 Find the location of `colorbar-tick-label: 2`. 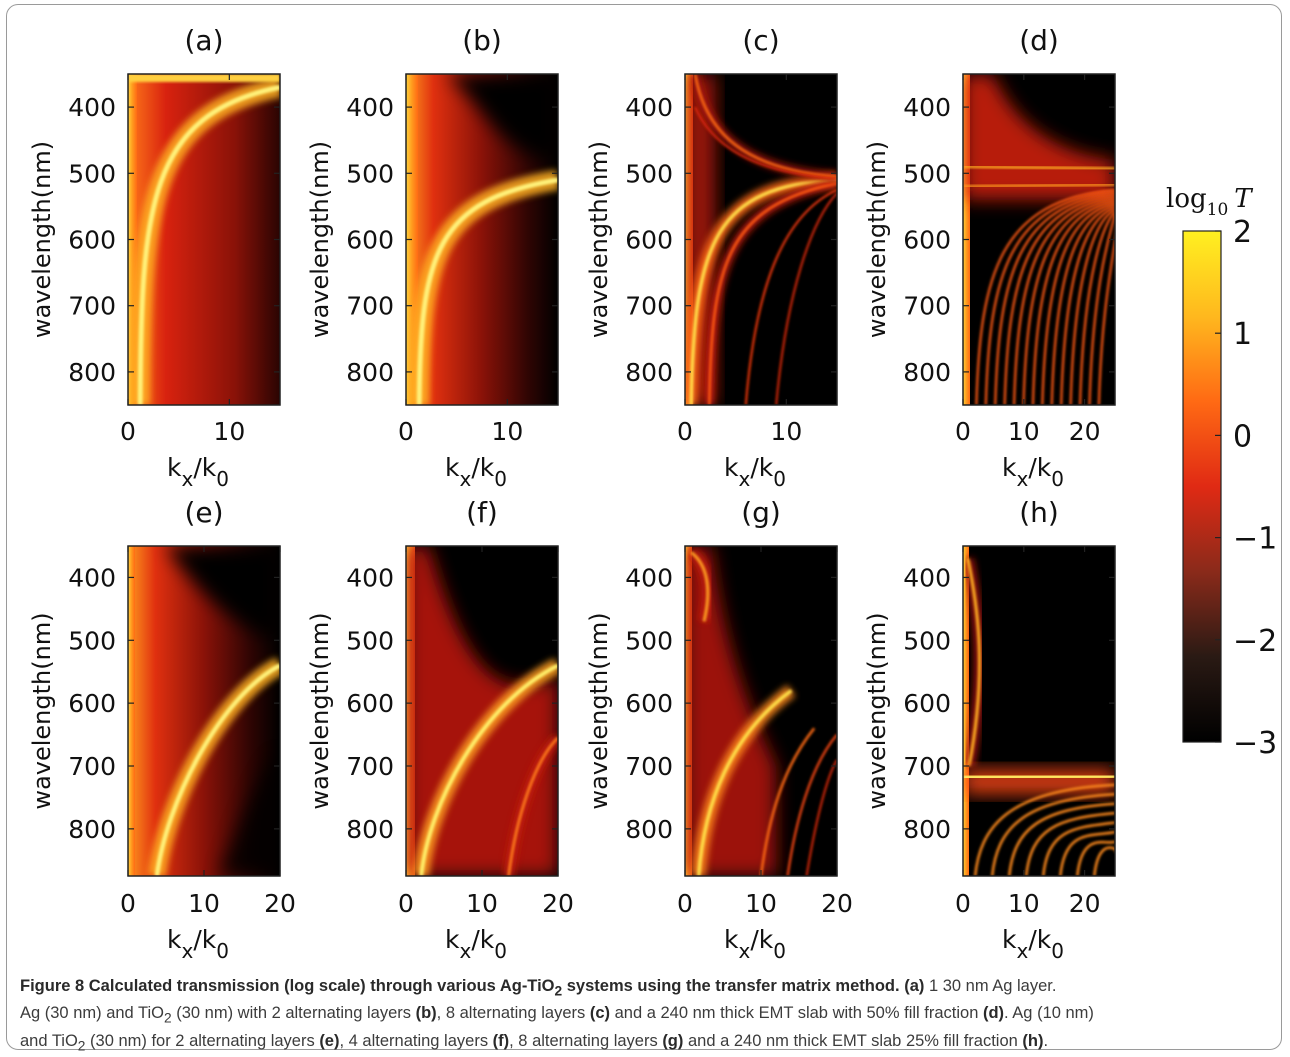

colorbar-tick-label: 2 is located at coordinates (1242, 232).